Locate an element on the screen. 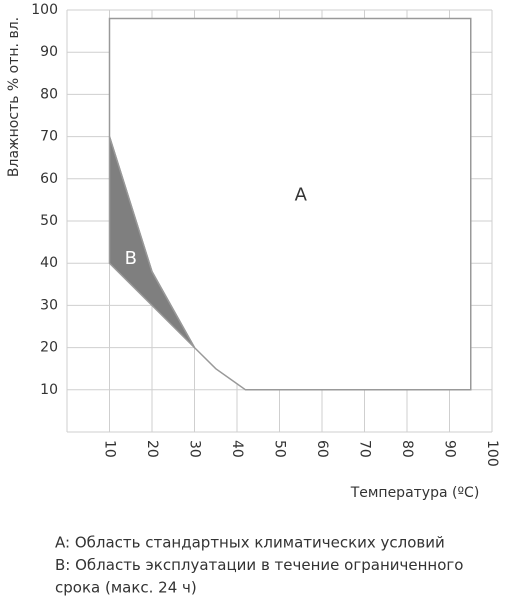 The image size is (505, 600). x-tick-label: 80 is located at coordinates (407, 449).